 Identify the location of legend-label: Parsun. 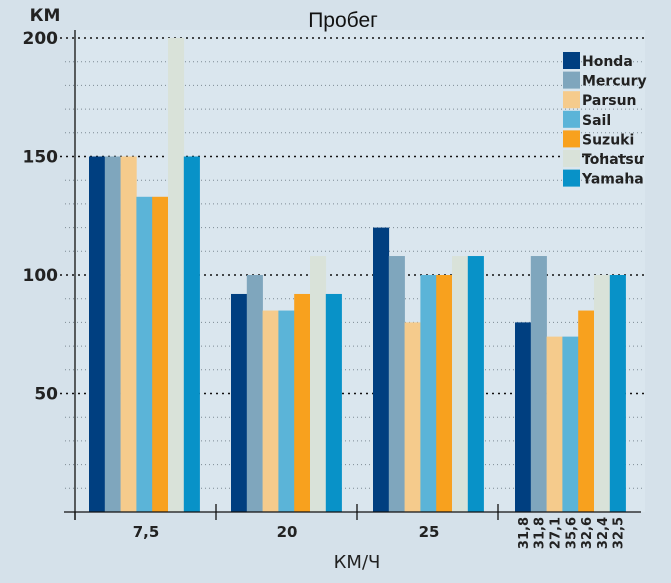
(609, 101).